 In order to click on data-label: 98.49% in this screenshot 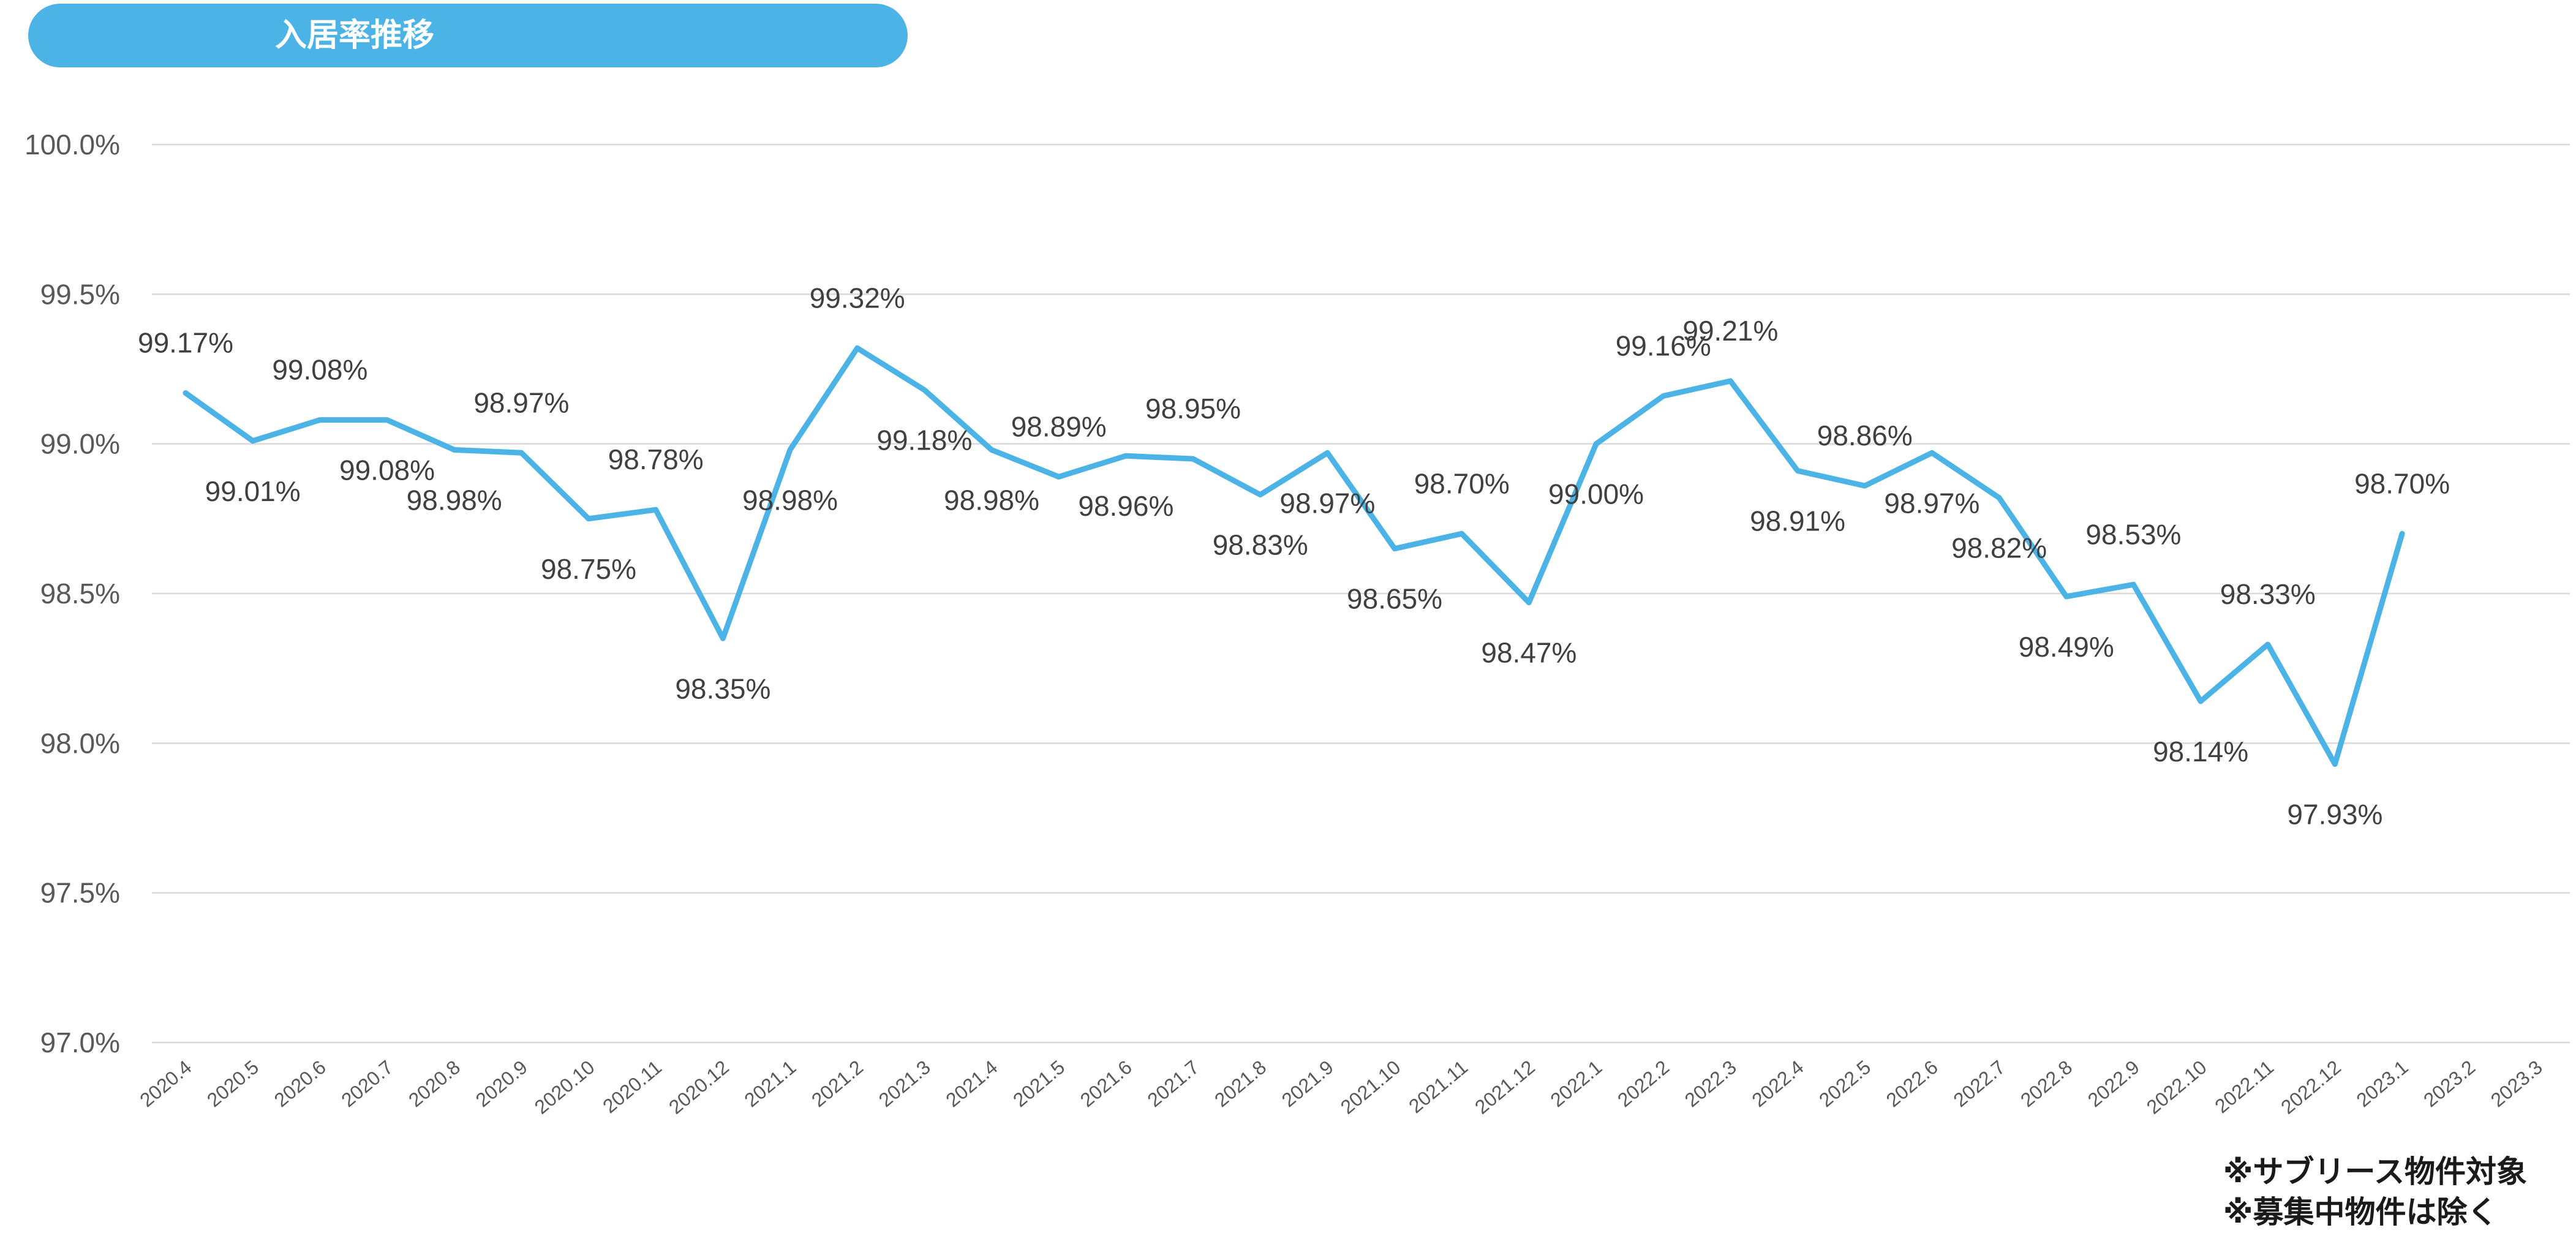, I will do `click(2066, 647)`.